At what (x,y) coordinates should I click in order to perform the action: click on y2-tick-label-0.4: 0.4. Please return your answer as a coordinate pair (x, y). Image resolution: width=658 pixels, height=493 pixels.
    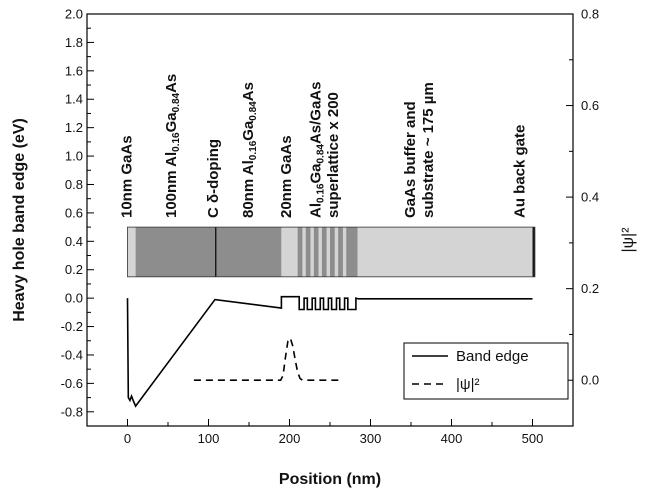
    Looking at the image, I should click on (590, 197).